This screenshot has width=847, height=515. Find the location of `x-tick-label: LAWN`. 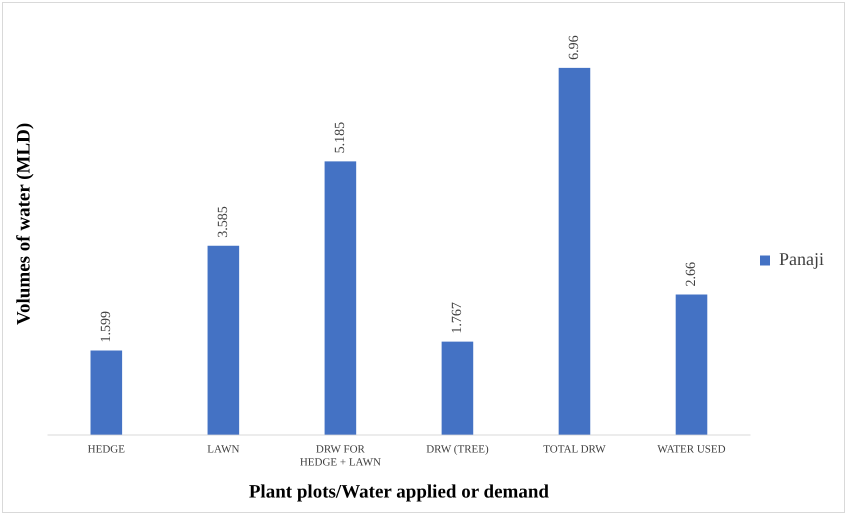

x-tick-label: LAWN is located at coordinates (223, 449).